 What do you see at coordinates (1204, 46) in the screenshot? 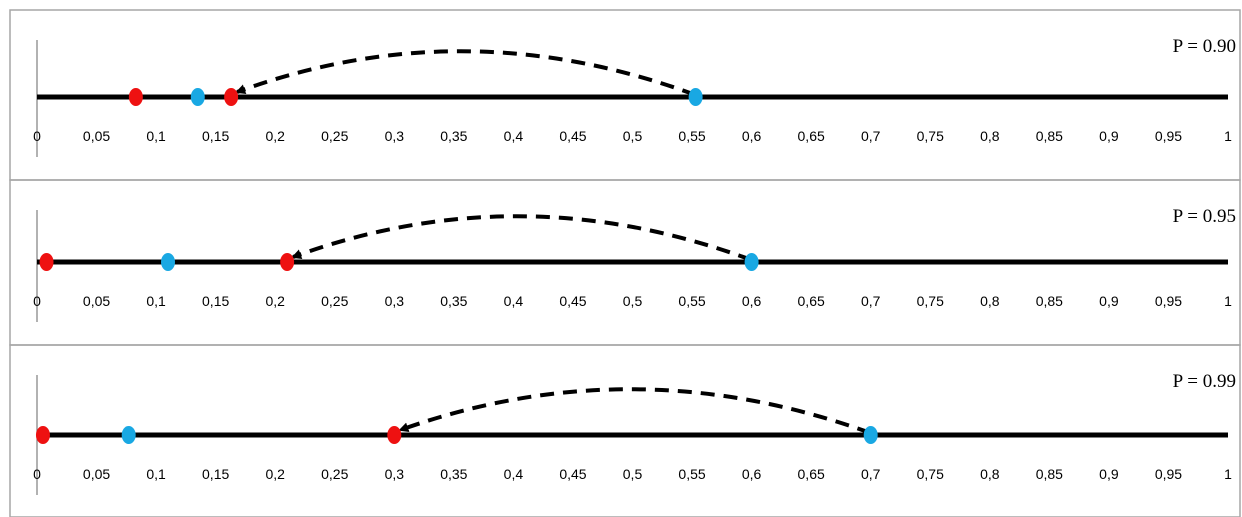
I see `p-value-label: P = 0.90` at bounding box center [1204, 46].